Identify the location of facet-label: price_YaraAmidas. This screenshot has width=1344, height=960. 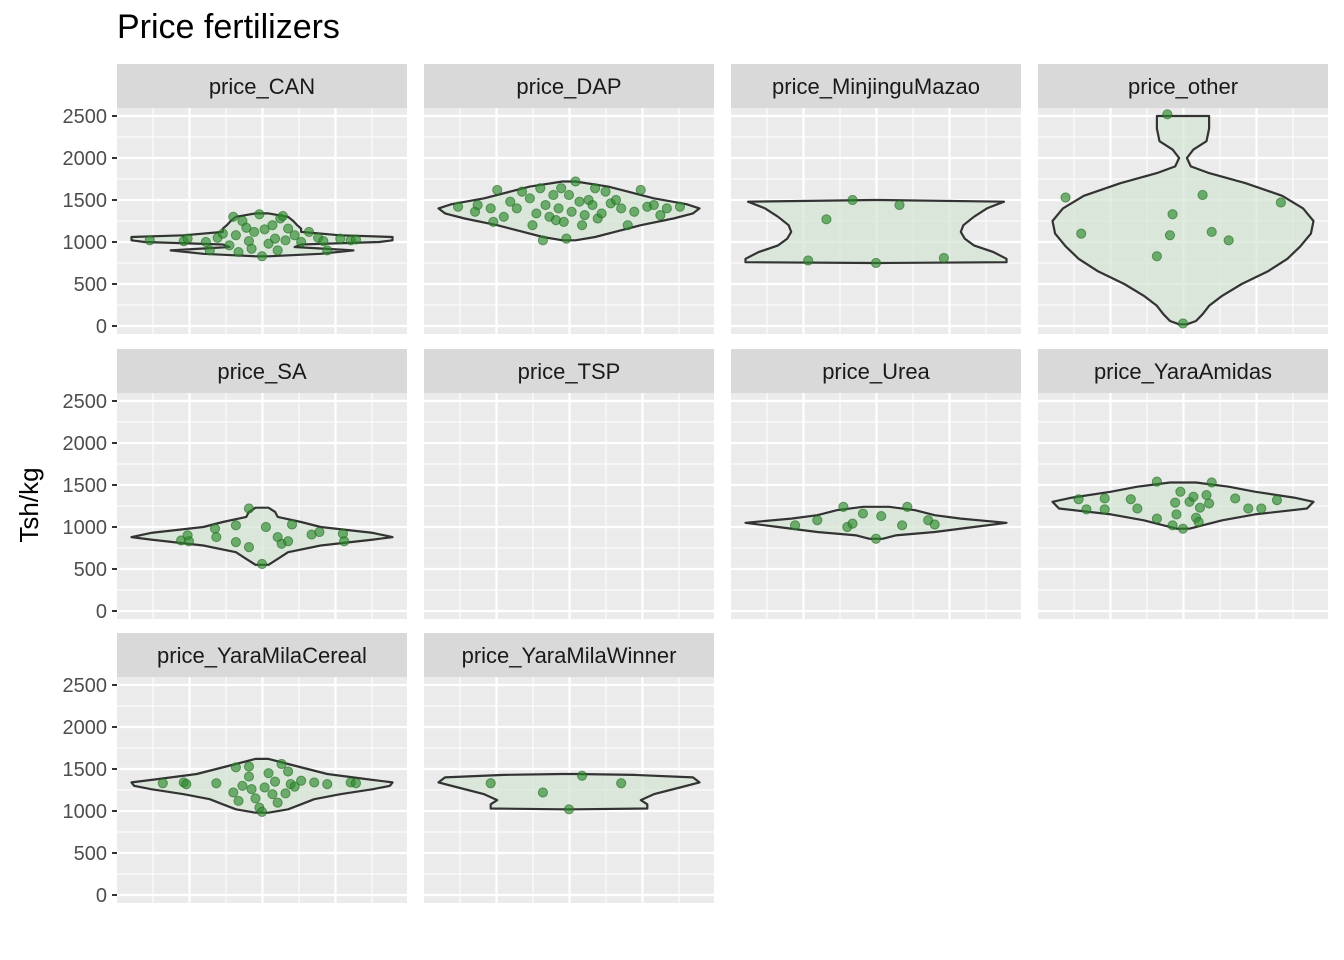
(1183, 371).